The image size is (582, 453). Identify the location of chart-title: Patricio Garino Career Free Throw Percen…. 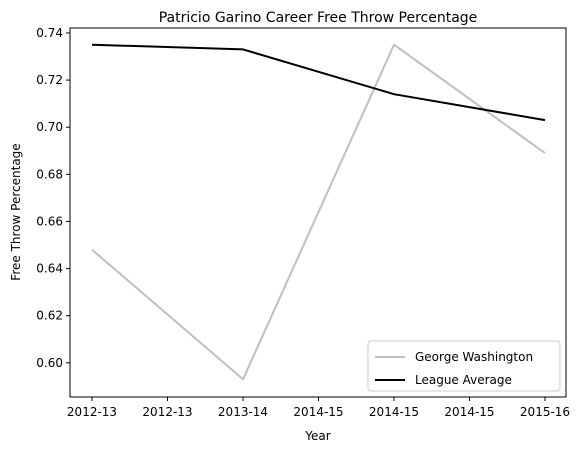
(318, 18).